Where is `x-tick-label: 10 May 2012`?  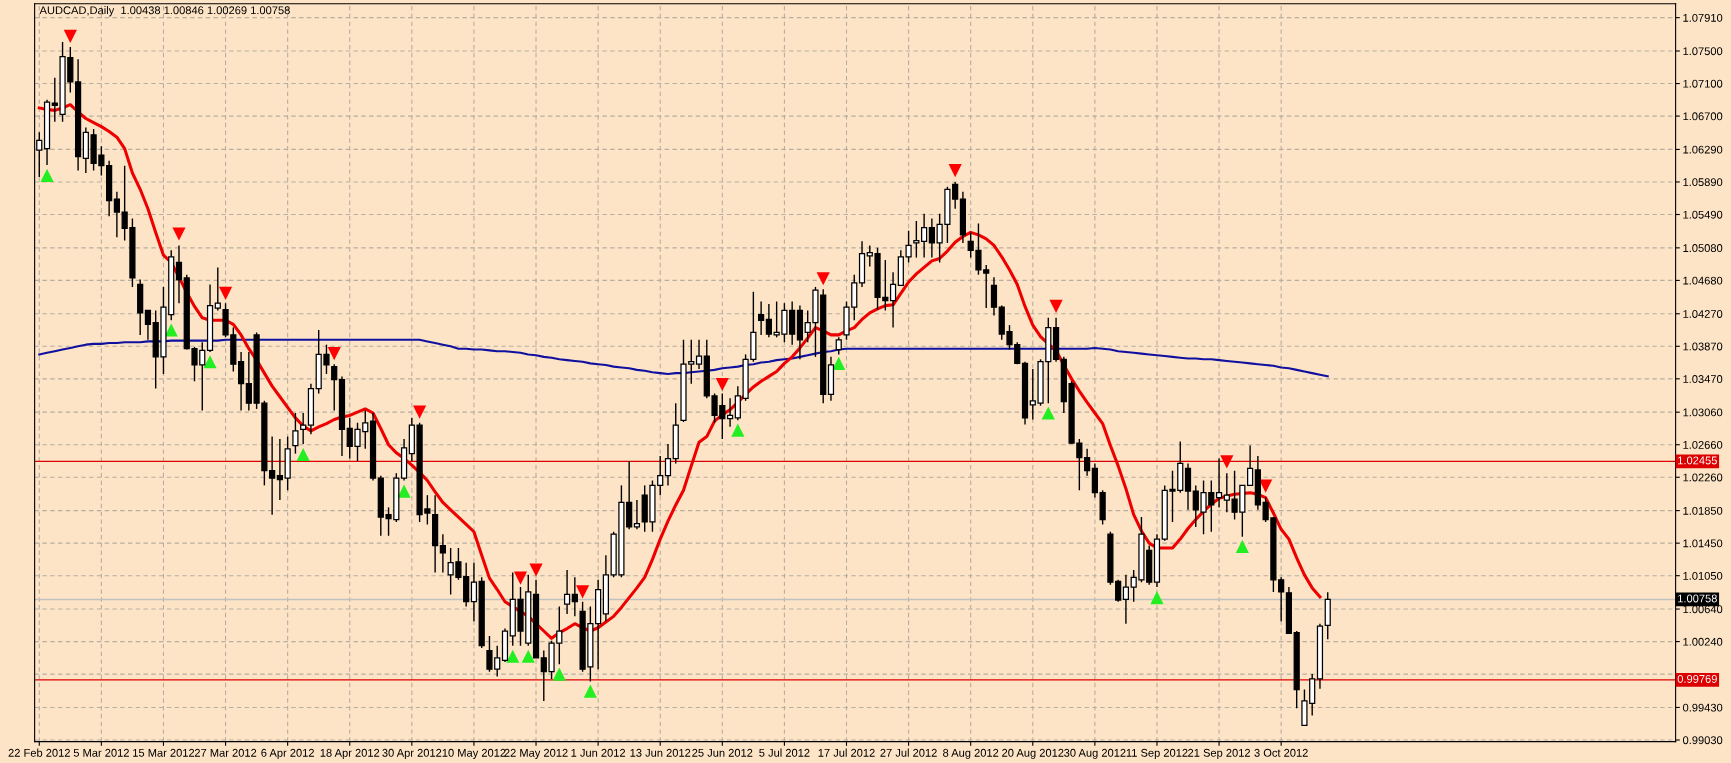 x-tick-label: 10 May 2012 is located at coordinates (474, 753).